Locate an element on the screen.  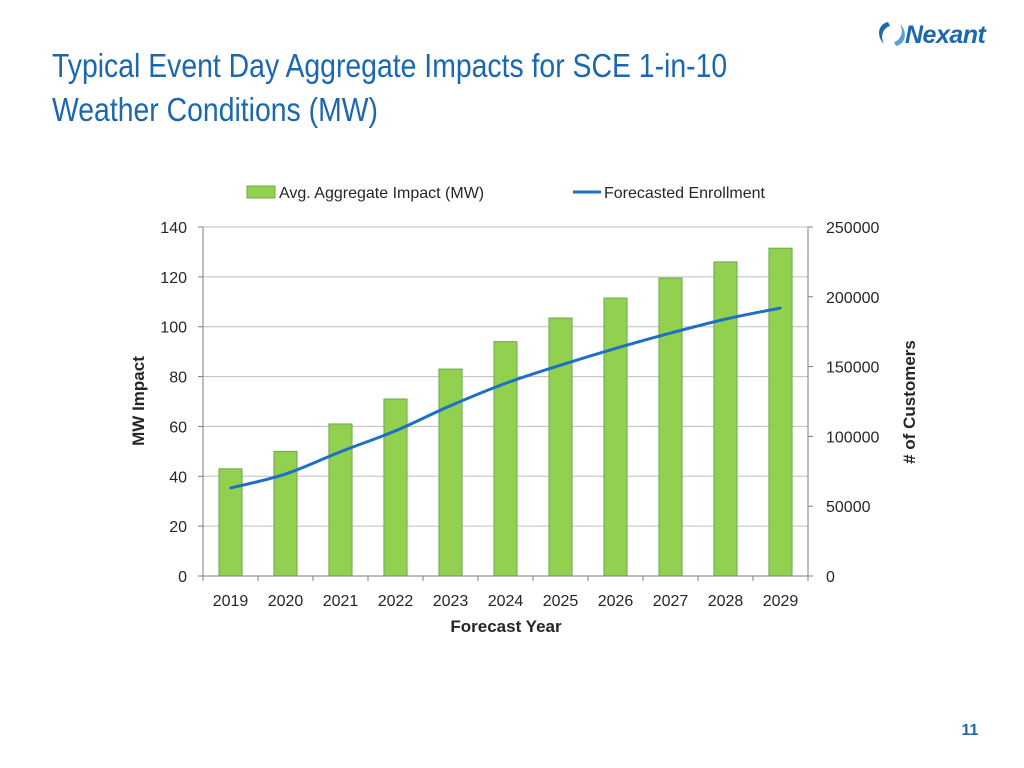
bar-2023 is located at coordinates (450, 472).